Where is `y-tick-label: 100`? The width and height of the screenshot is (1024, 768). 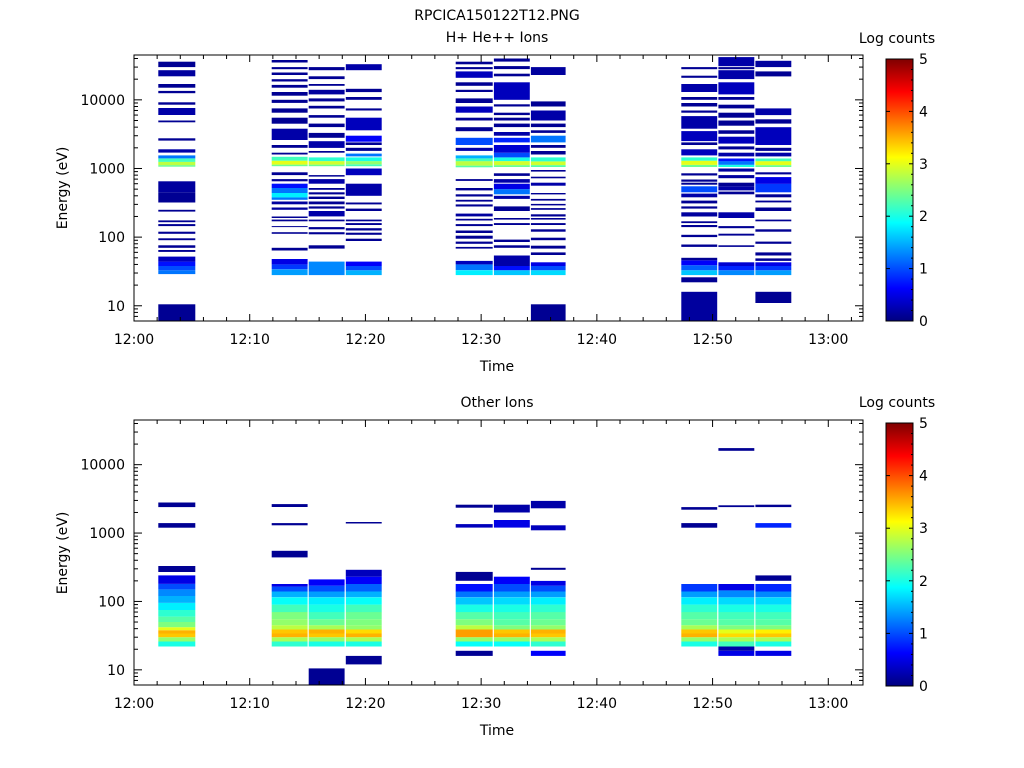
y-tick-label: 100 is located at coordinates (111, 238).